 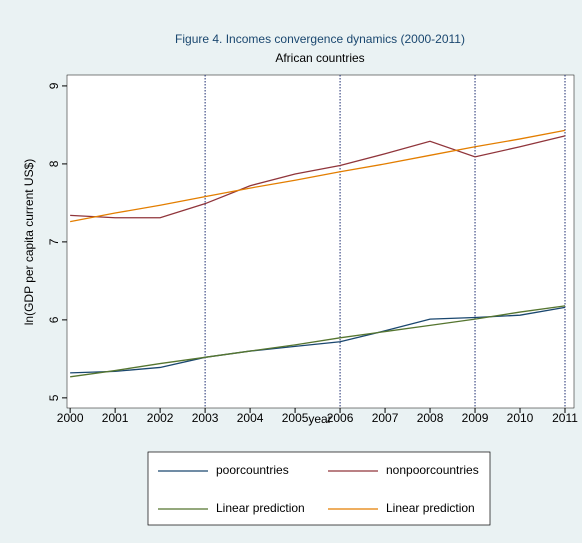 What do you see at coordinates (385, 418) in the screenshot?
I see `x-tick-label: 2007` at bounding box center [385, 418].